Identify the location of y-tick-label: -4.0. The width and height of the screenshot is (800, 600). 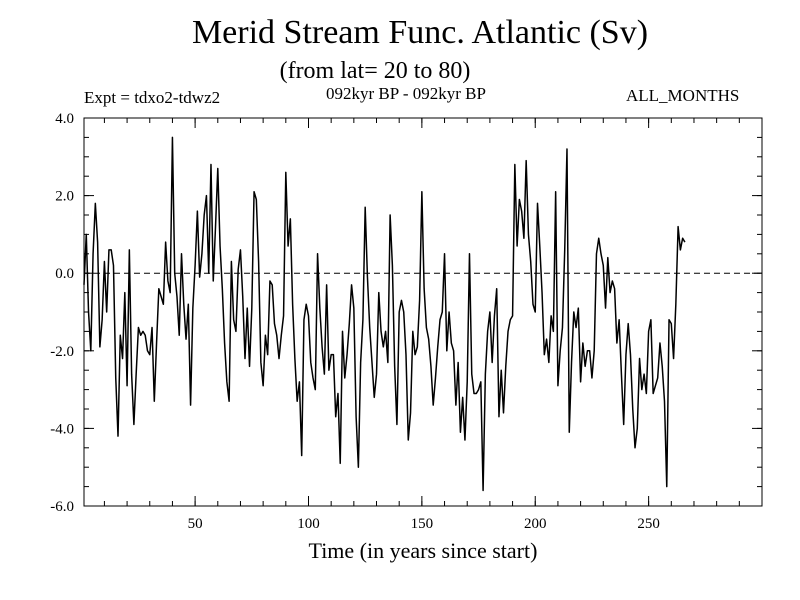
(62, 429).